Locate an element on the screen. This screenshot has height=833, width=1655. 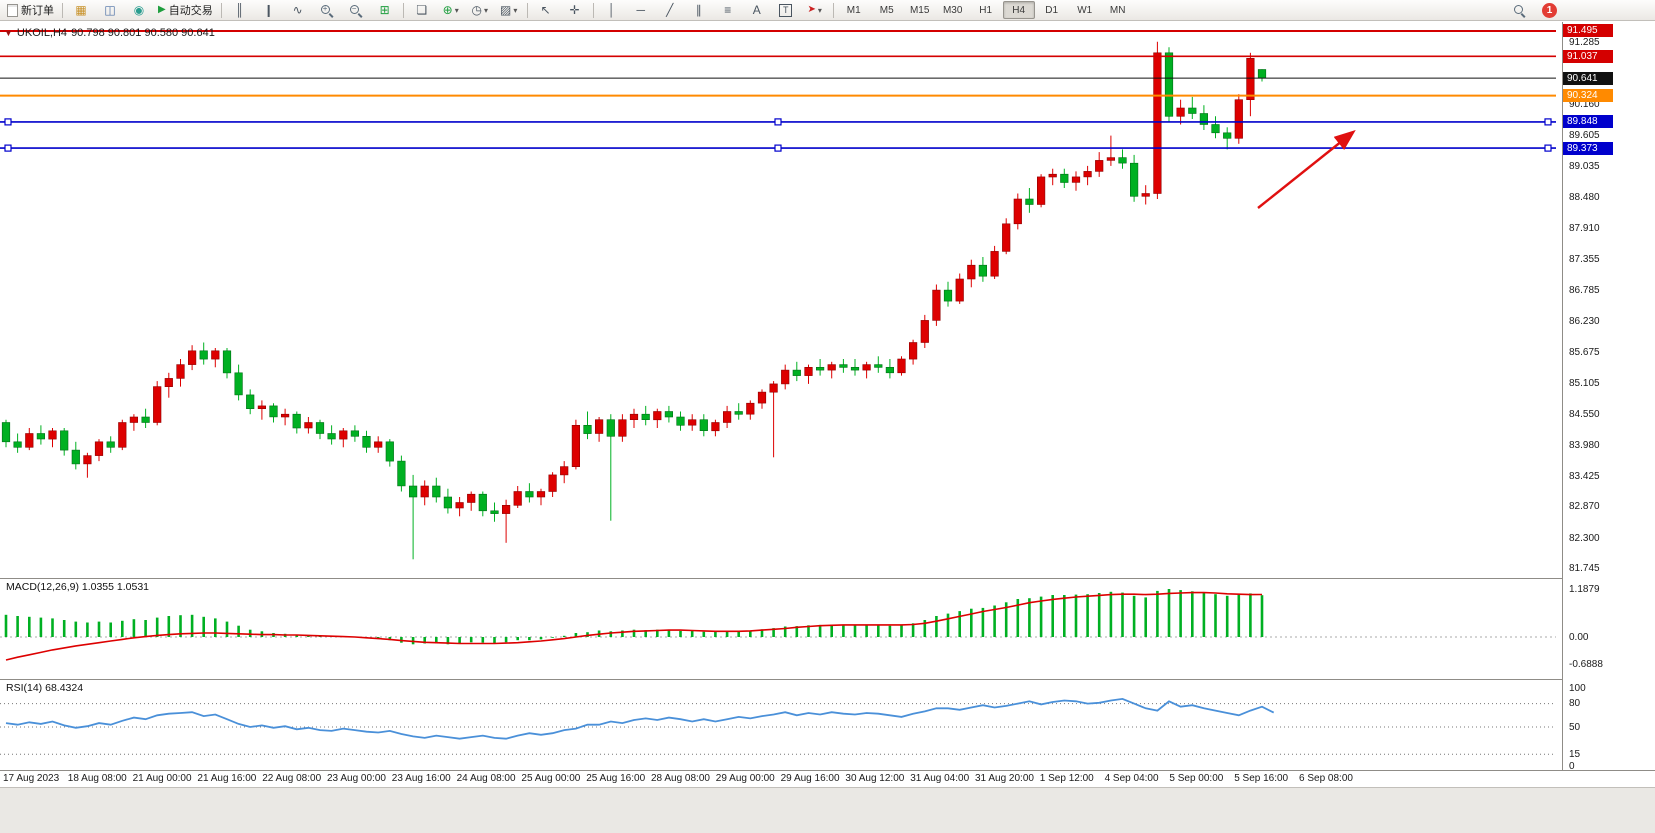
time-axis-label: 29 Aug 00:00 is located at coordinates (745, 778).